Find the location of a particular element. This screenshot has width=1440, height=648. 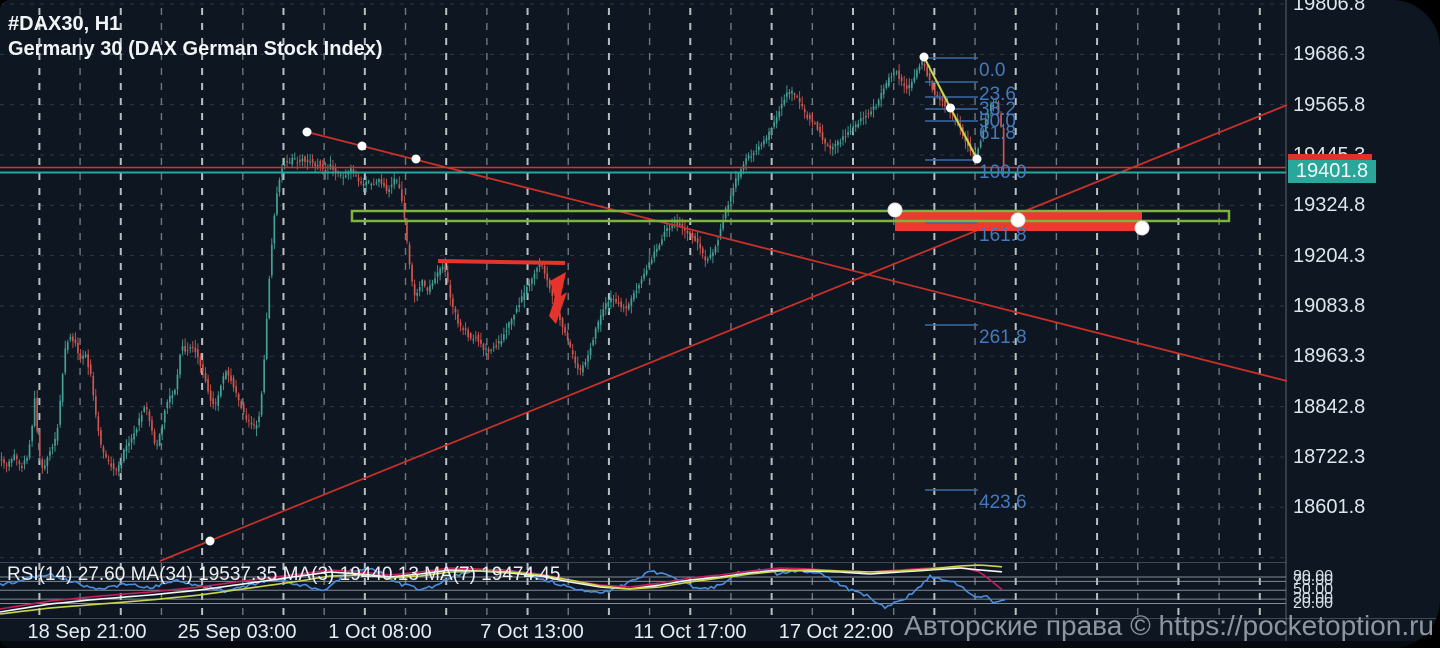

time-axis-label: 17 Oct 22:00 is located at coordinates (836, 632).